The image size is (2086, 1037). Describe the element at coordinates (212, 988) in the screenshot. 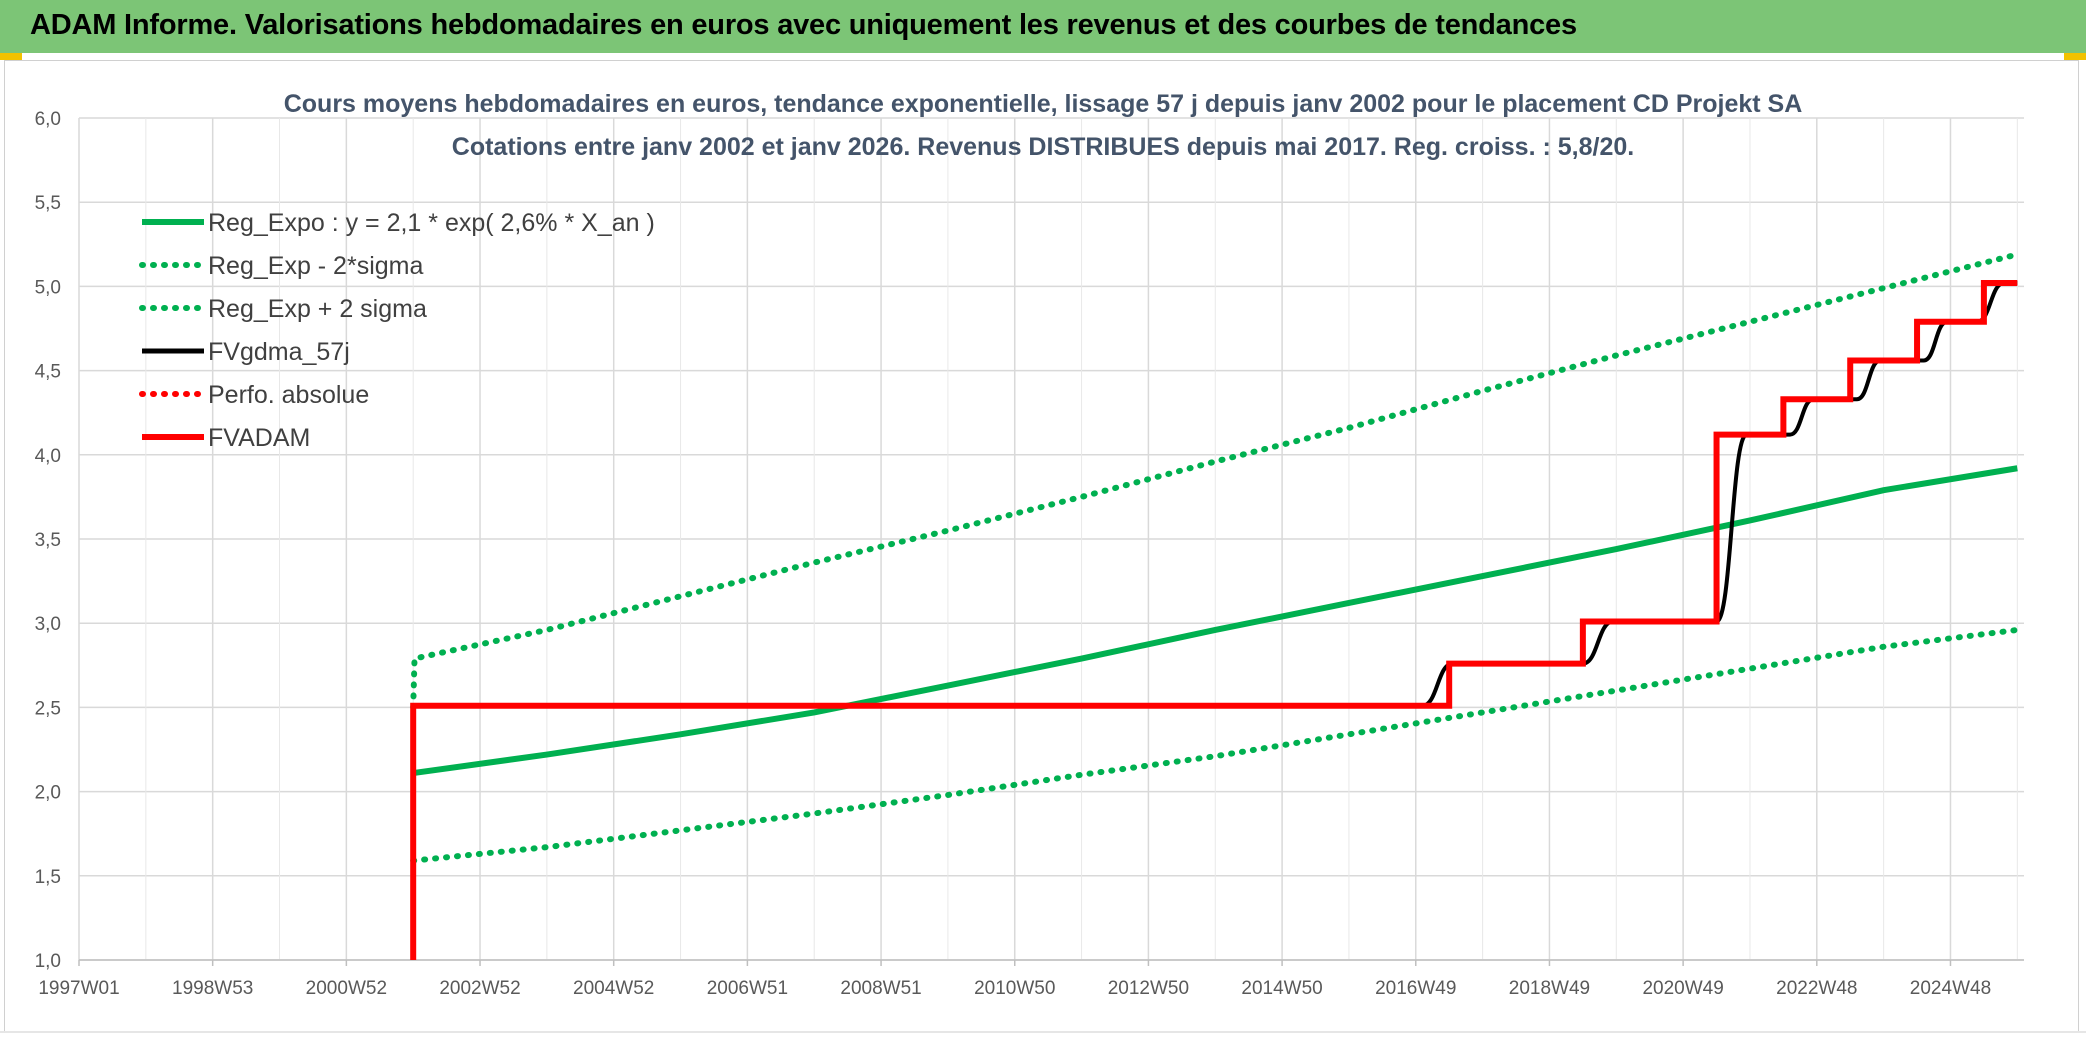

I see `x-tick-label: 1998W53` at that location.